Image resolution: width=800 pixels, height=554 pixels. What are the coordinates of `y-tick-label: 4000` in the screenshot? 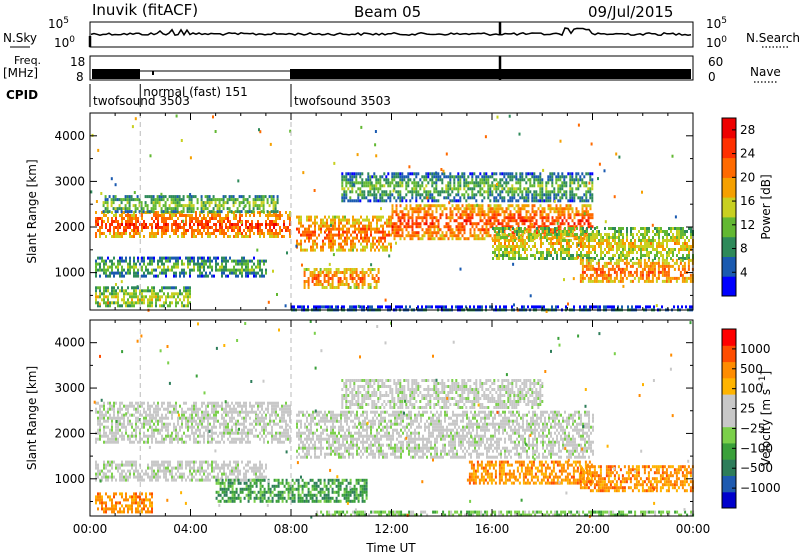 It's located at (69, 136).